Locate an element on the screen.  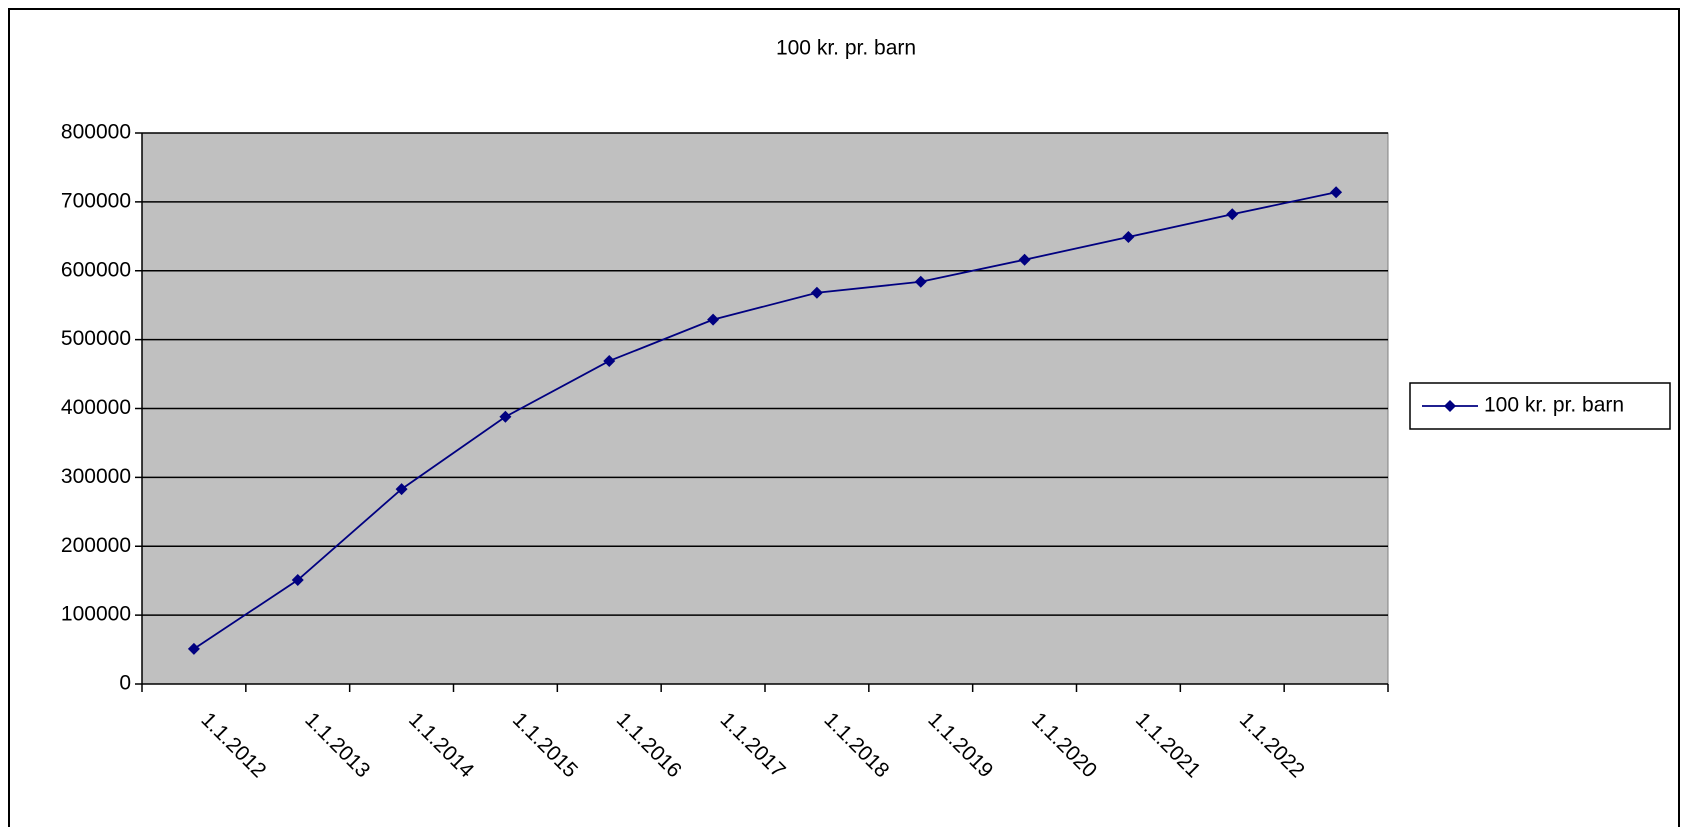
y-tick-label: 700000 is located at coordinates (96, 200).